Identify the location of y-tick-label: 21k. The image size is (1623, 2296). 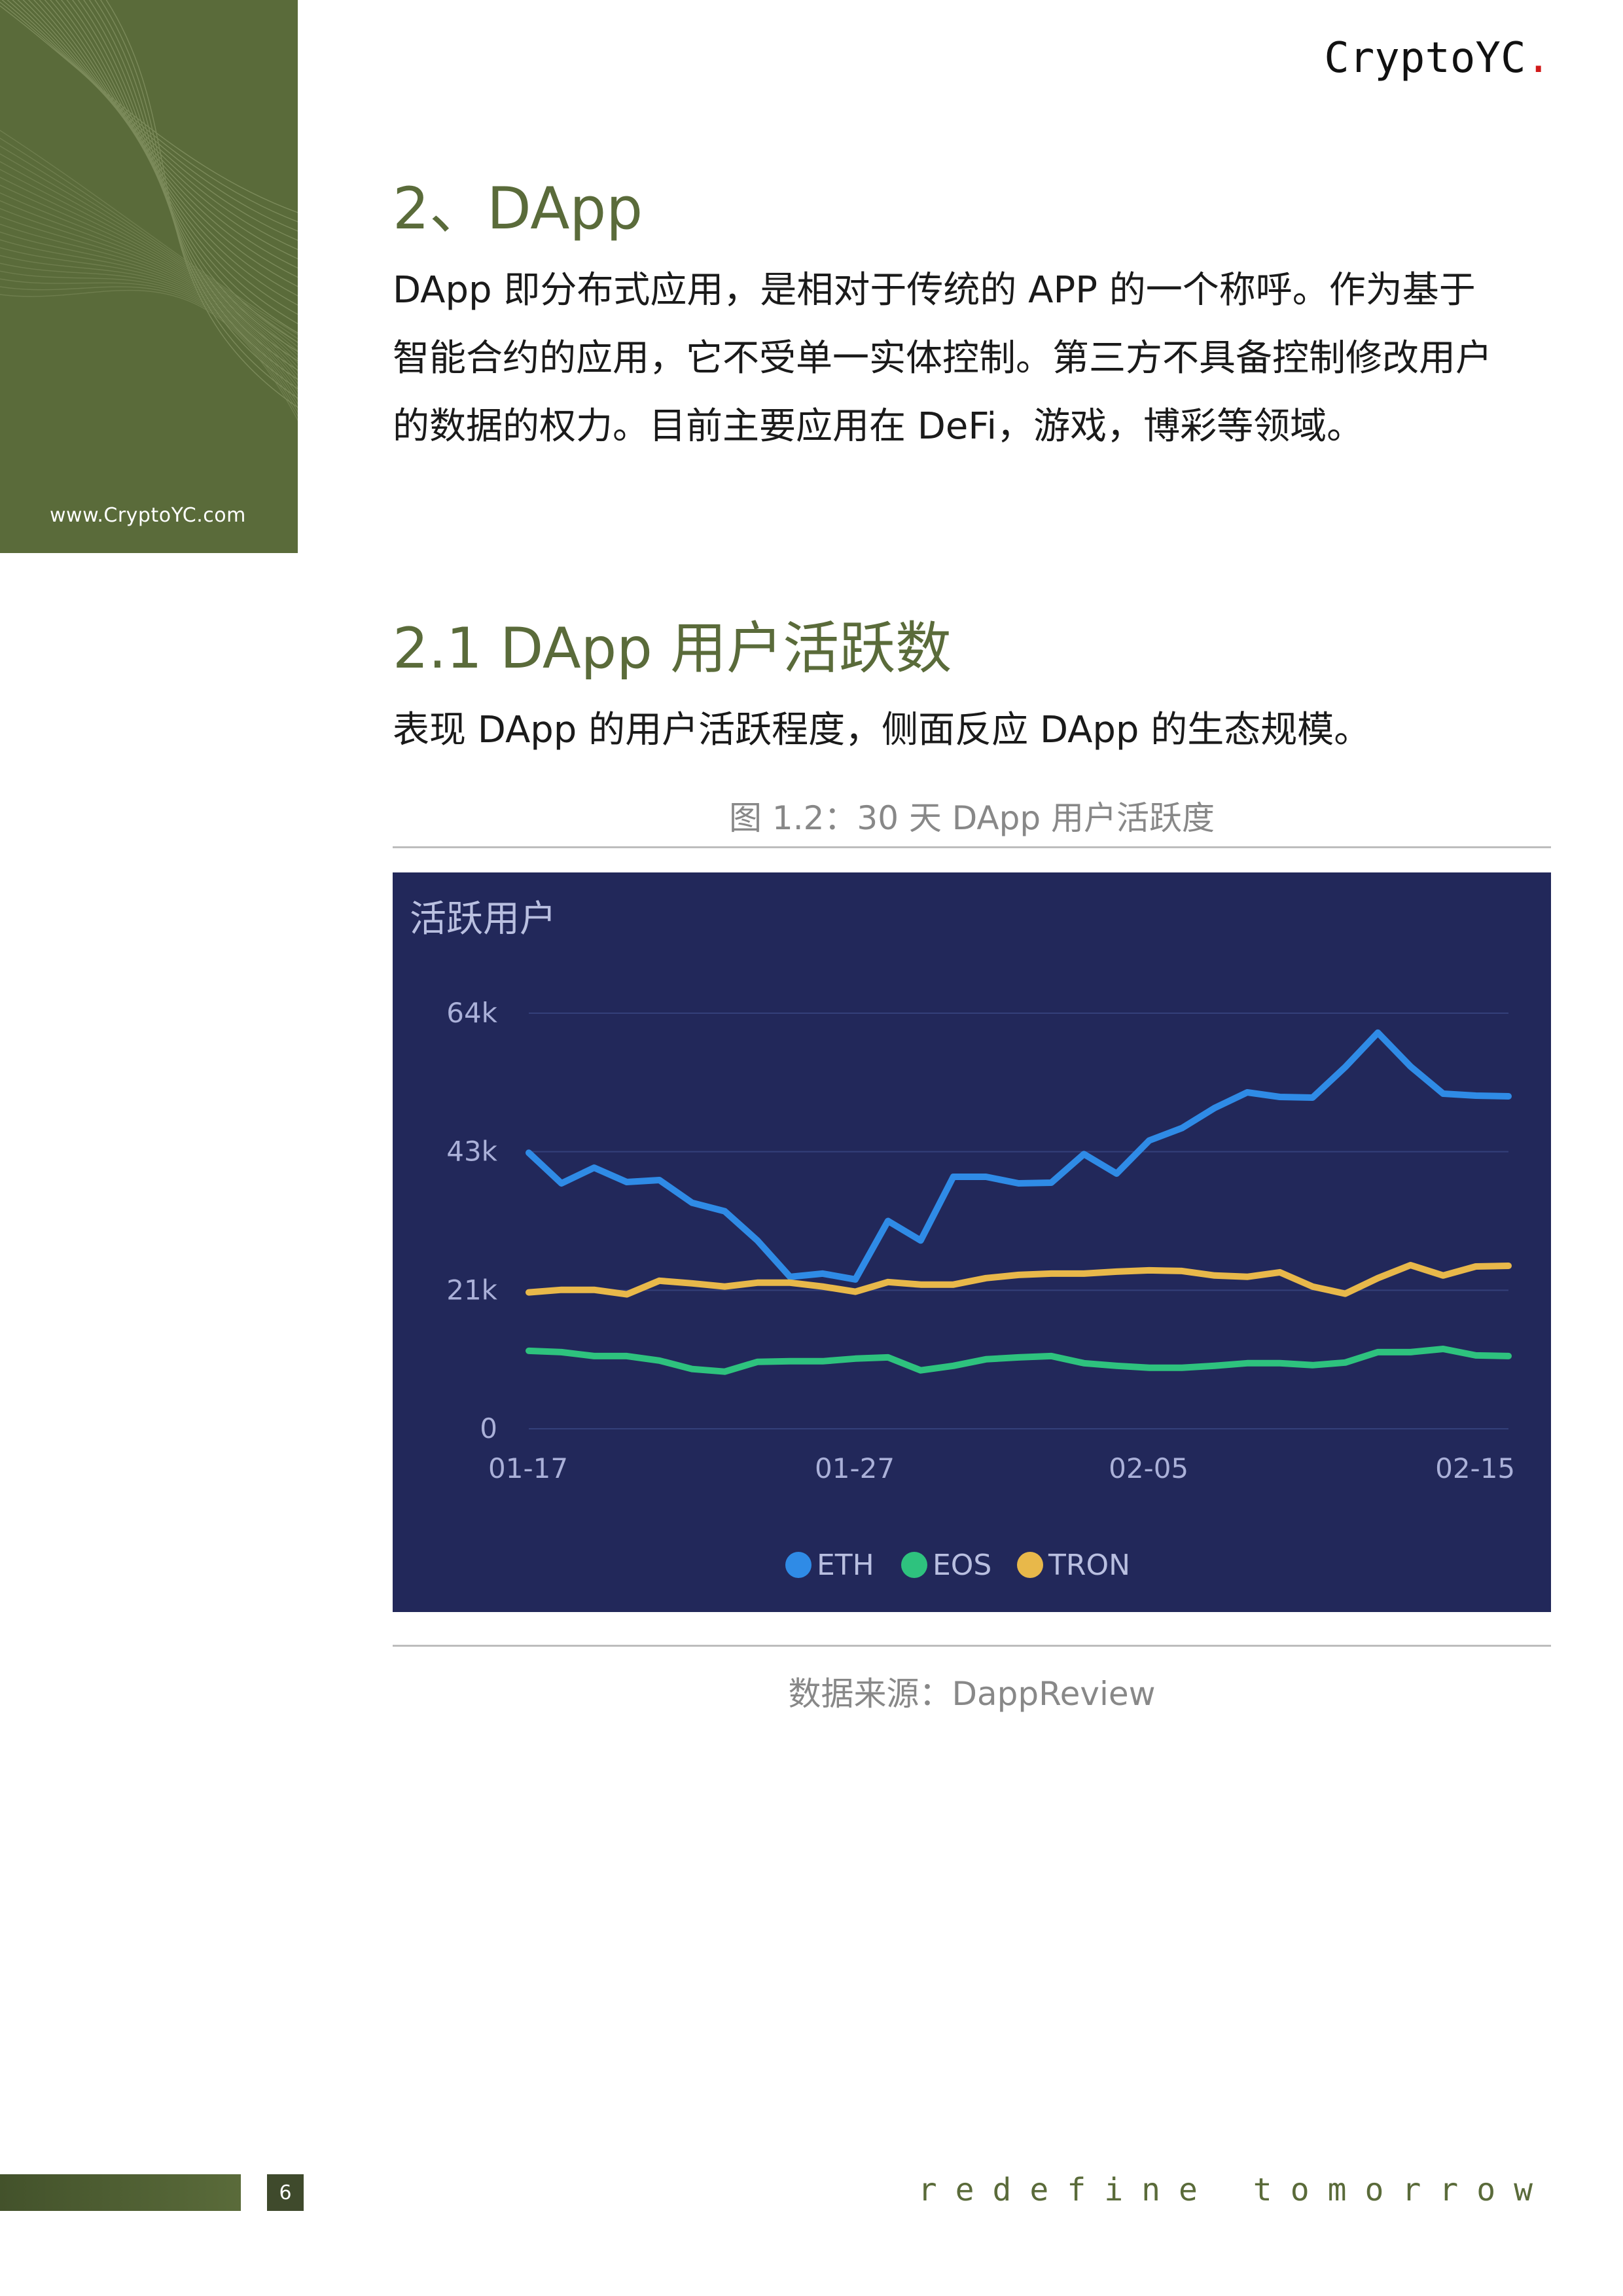
(472, 1290).